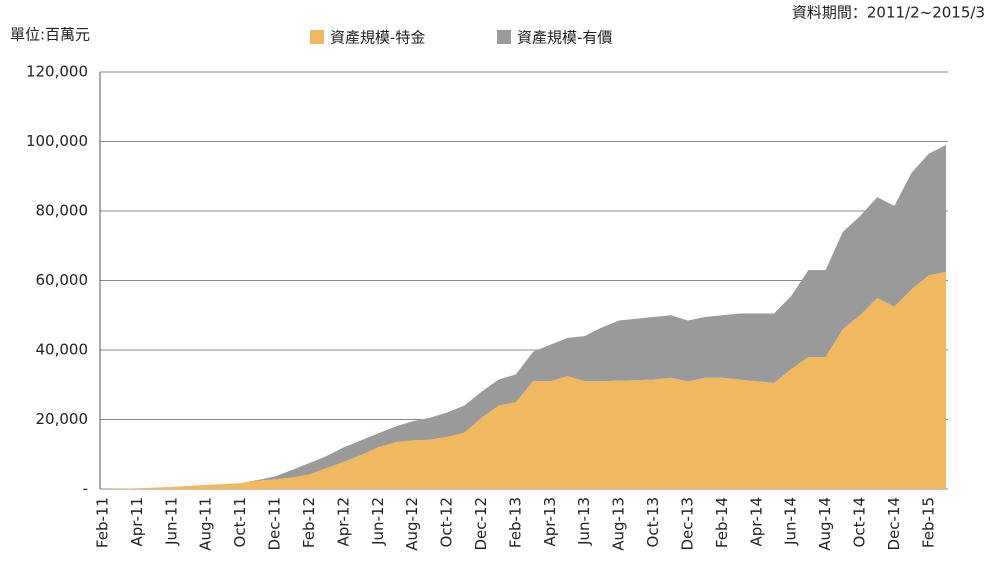 The width and height of the screenshot is (991, 569). I want to click on x-tick-label: Apr-11, so click(137, 522).